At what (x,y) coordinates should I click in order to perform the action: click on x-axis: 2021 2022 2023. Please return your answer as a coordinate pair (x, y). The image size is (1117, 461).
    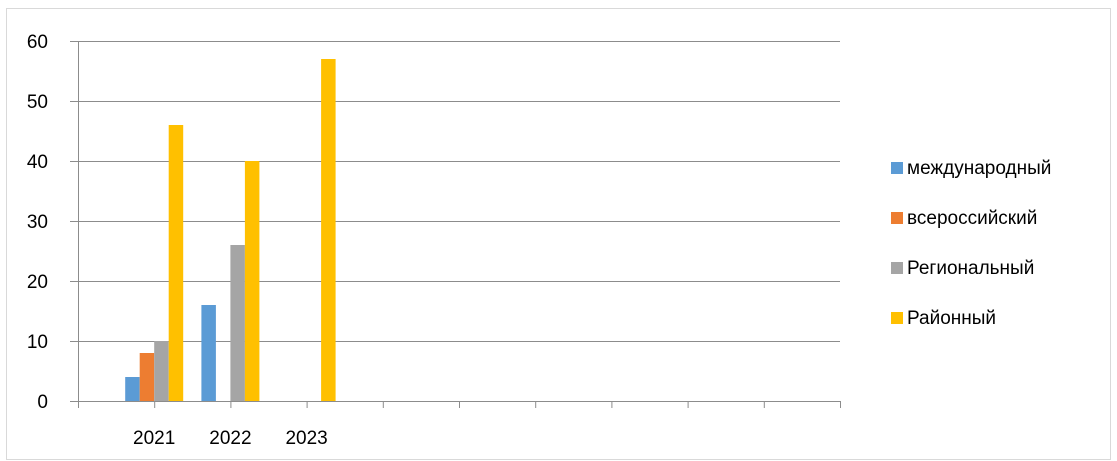
    Looking at the image, I should click on (459, 425).